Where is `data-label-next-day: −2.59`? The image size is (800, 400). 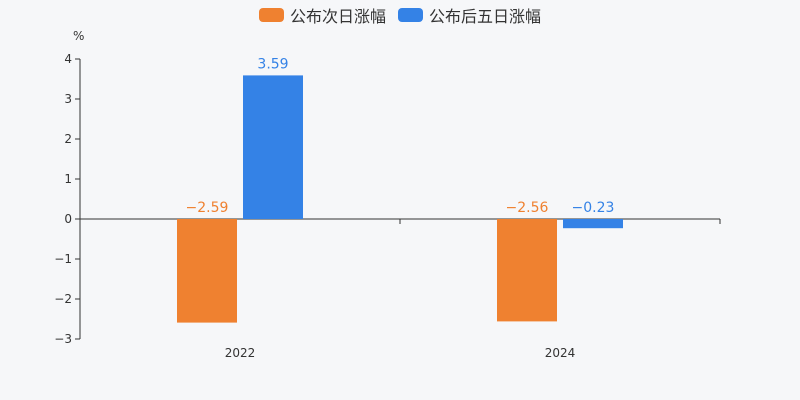 data-label-next-day: −2.59 is located at coordinates (207, 208).